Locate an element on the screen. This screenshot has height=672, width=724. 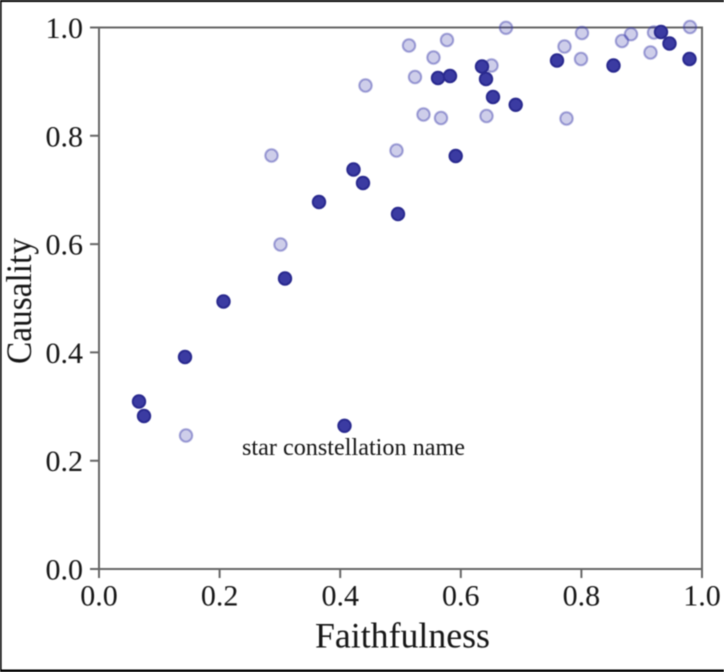
svg-text: Causality is located at coordinates (19, 301).